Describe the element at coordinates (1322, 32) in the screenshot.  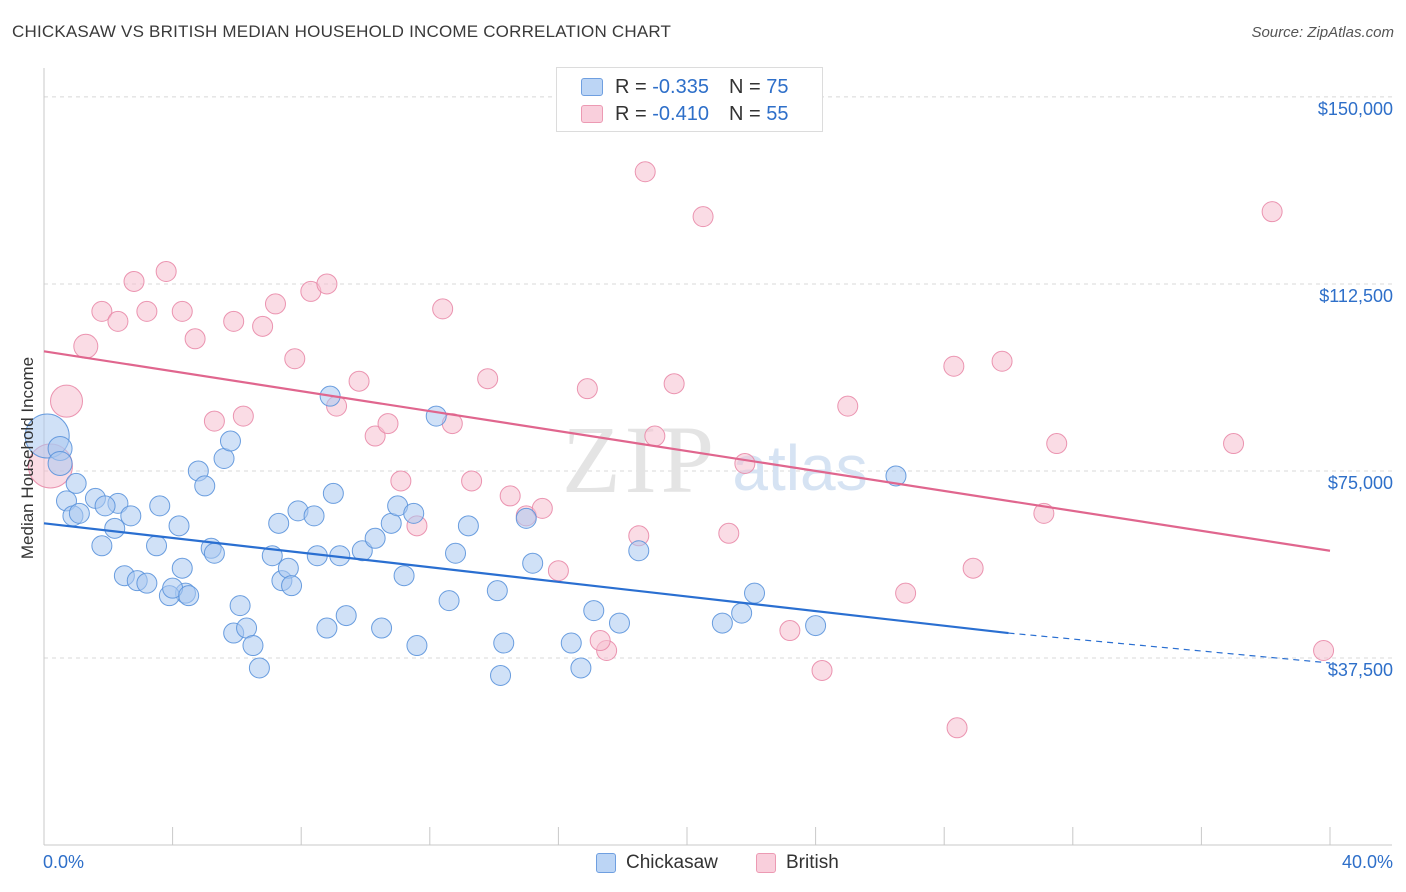
I see `source-credit: Source: ZipAtlas.com` at that location.